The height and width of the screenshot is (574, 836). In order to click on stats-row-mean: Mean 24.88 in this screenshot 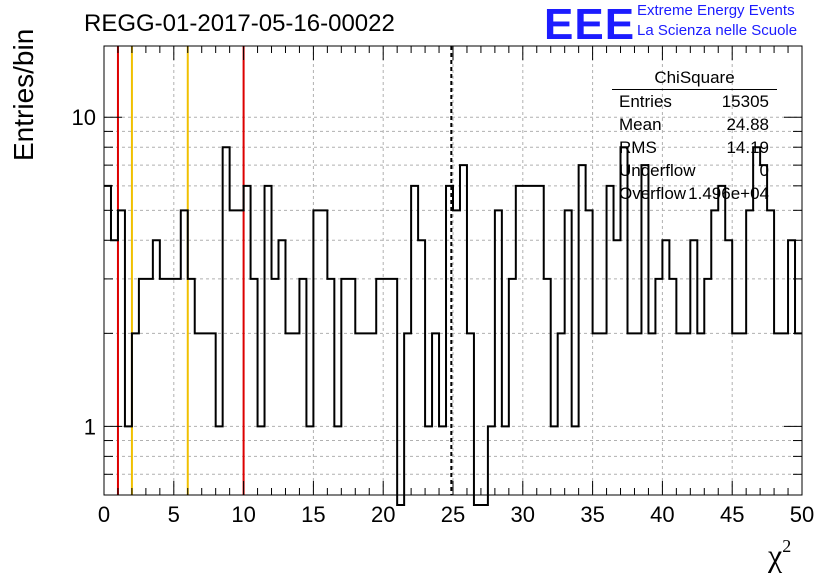, I will do `click(694, 124)`.